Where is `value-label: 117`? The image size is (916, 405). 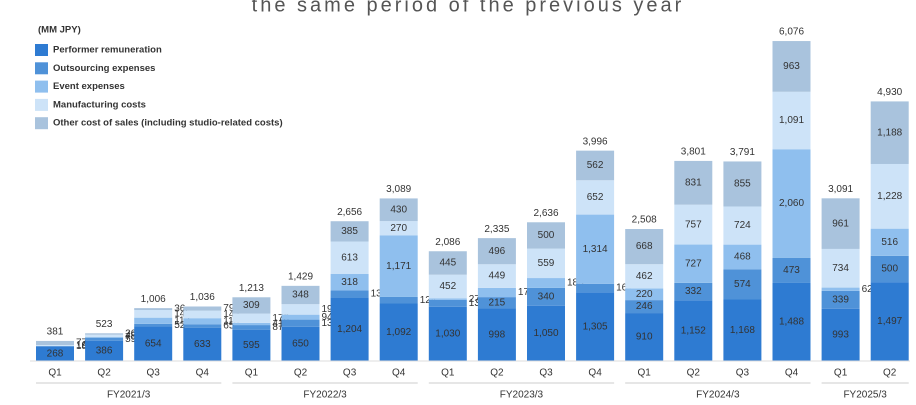
value-label: 117 is located at coordinates (182, 320).